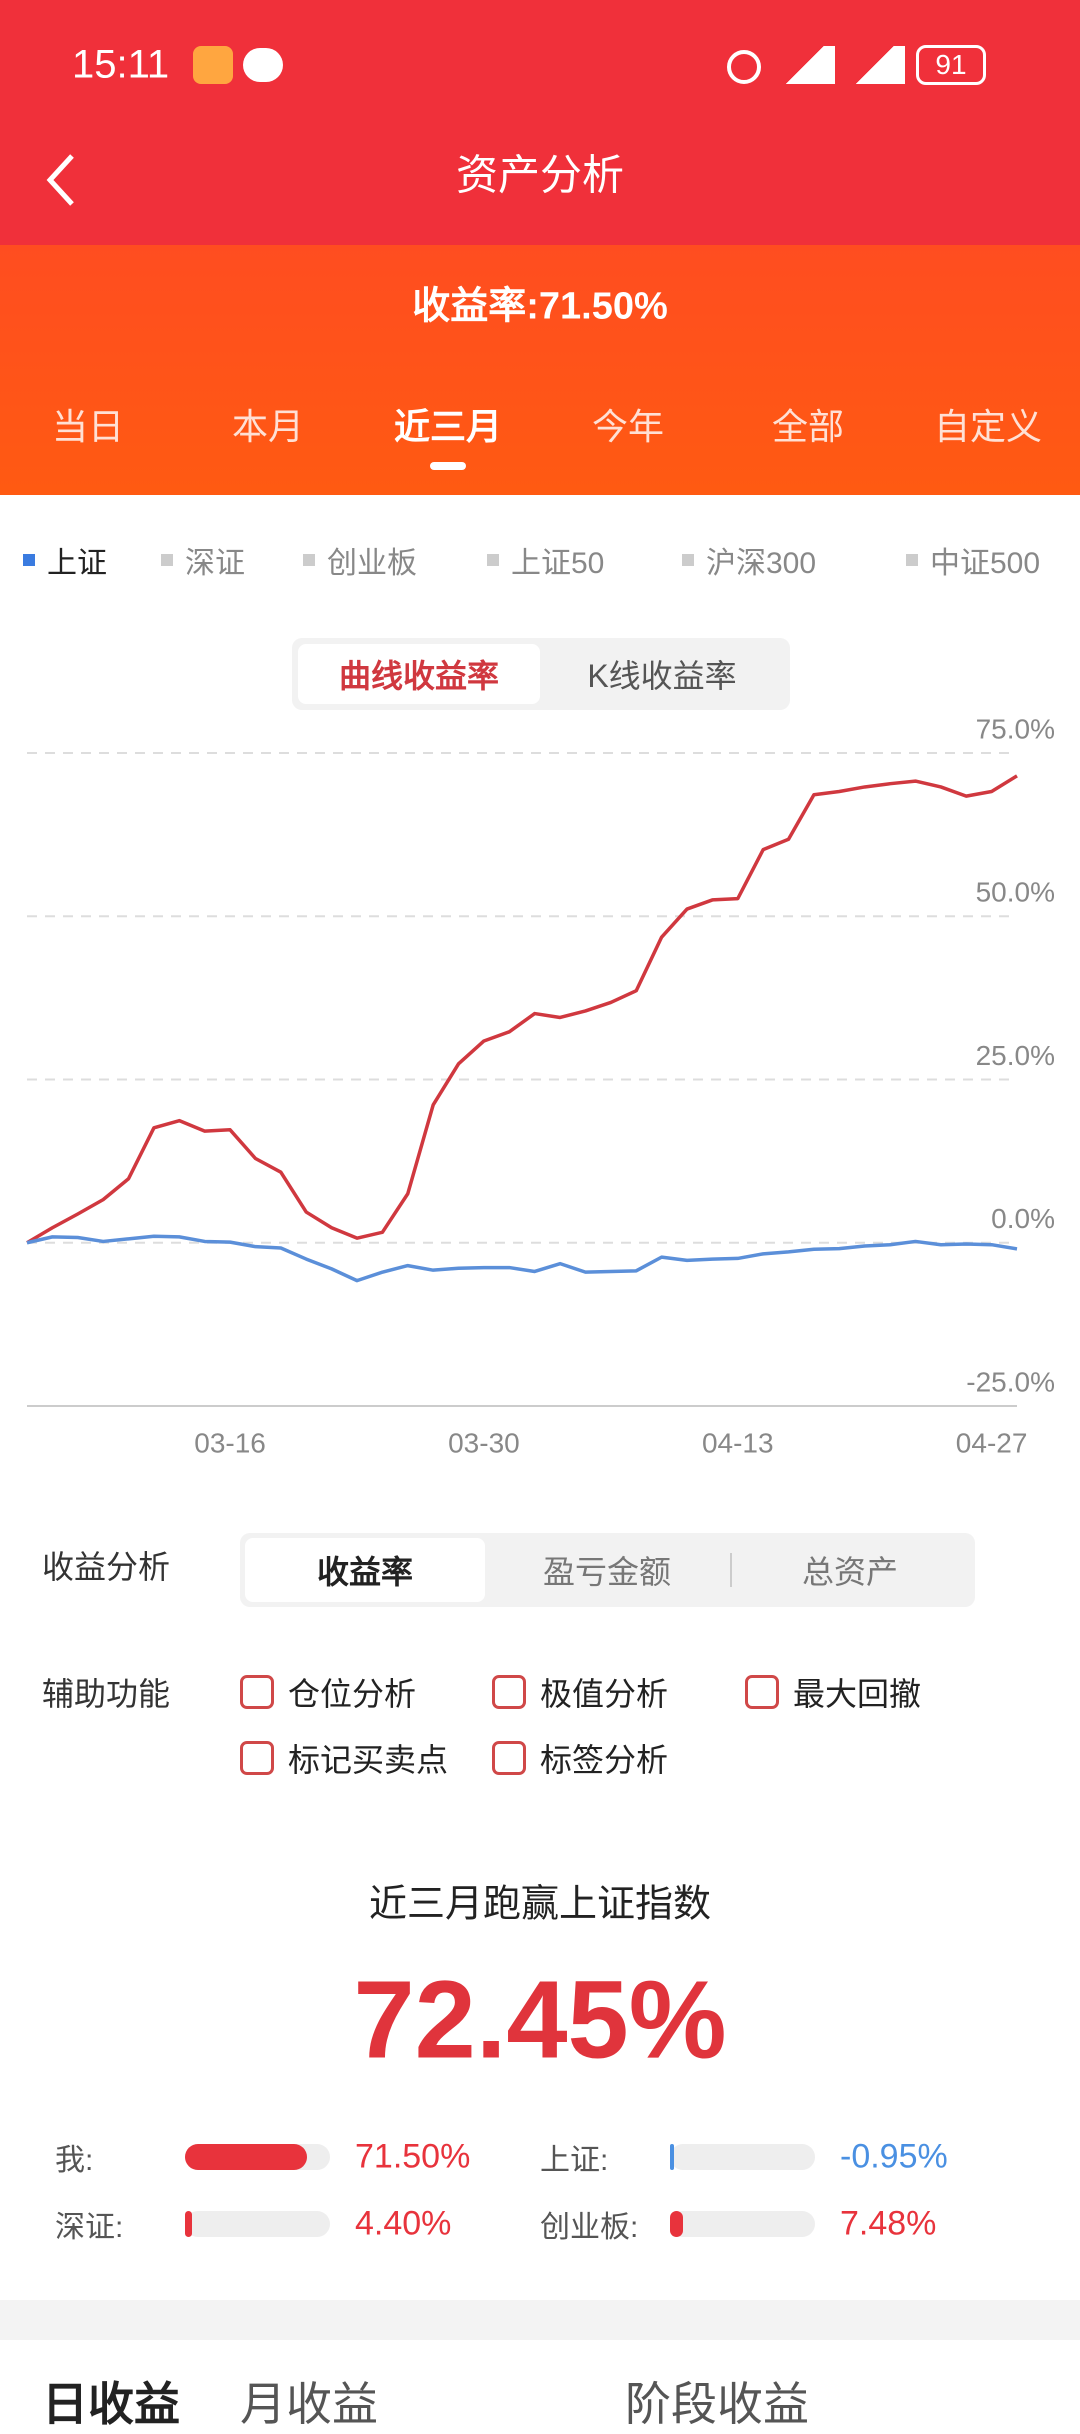  Describe the element at coordinates (1015, 728) in the screenshot. I see `y-tick-label: 75.0%` at that location.